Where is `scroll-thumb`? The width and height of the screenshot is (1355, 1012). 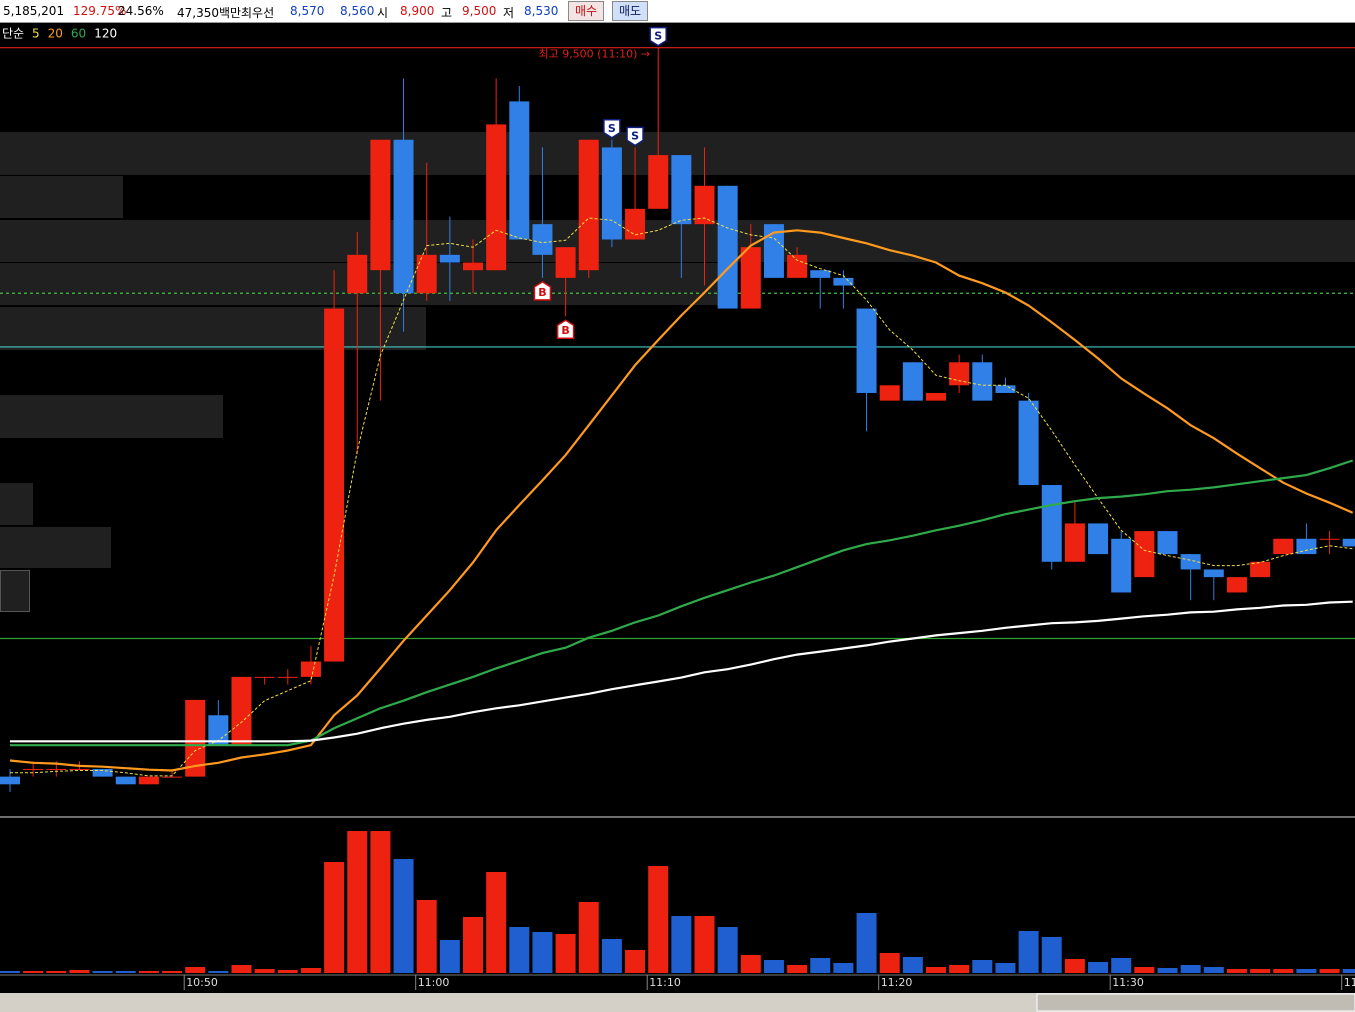 scroll-thumb is located at coordinates (1195, 1002).